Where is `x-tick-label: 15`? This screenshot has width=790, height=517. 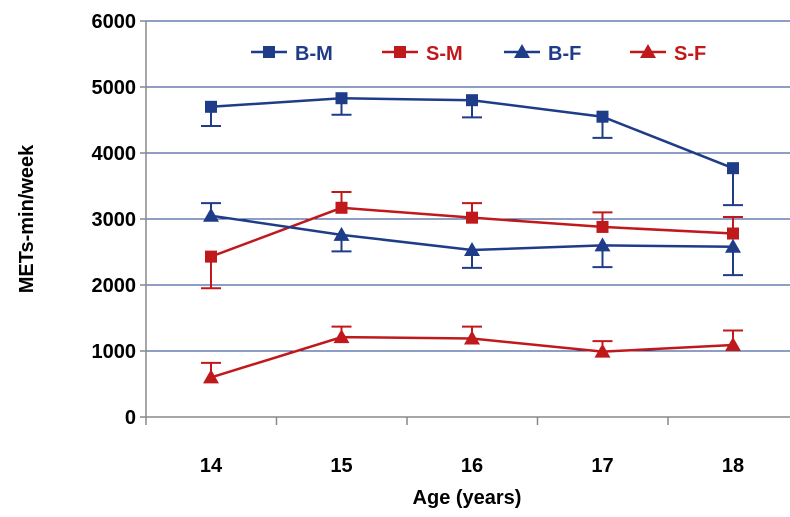
x-tick-label: 15 is located at coordinates (341, 466).